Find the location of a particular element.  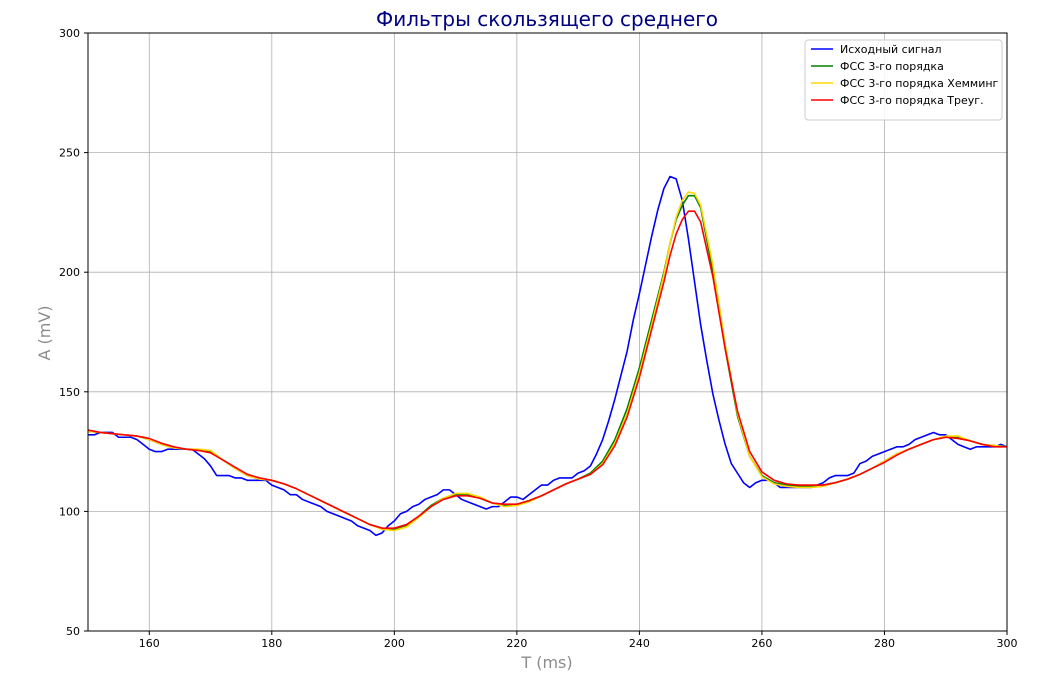

y-tick-label: 100 is located at coordinates (69, 511).